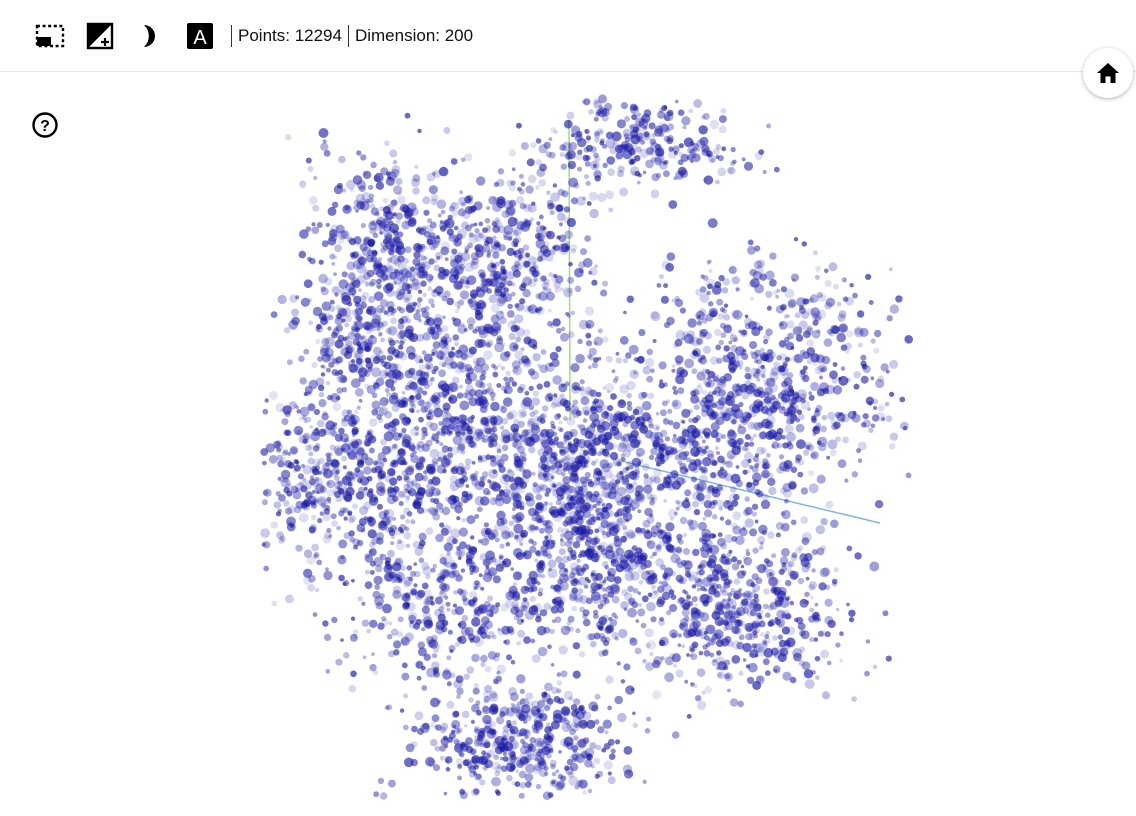 This screenshot has width=1136, height=816. I want to click on contrast-button, so click(100, 36).